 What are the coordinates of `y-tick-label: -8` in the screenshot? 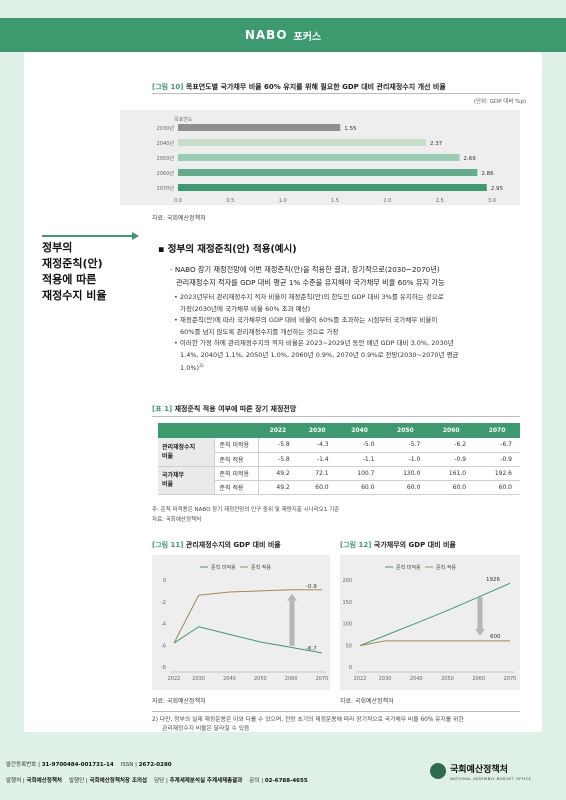 It's located at (163, 668).